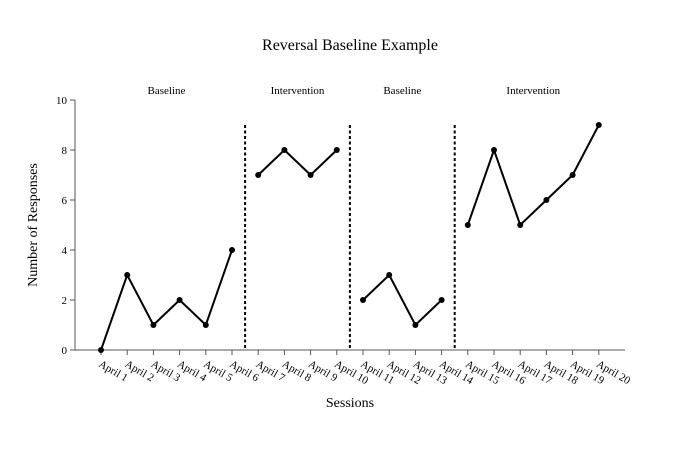 The image size is (700, 450). Describe the element at coordinates (192, 371) in the screenshot. I see `x-tick-label: April 4` at that location.